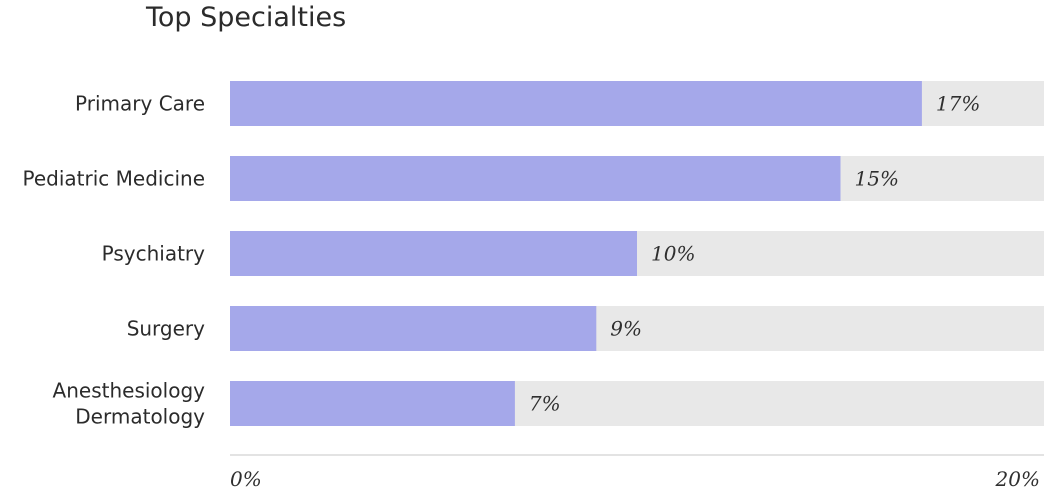 The height and width of the screenshot is (489, 1046). What do you see at coordinates (129, 391) in the screenshot?
I see `category-label: Anesthesiology` at bounding box center [129, 391].